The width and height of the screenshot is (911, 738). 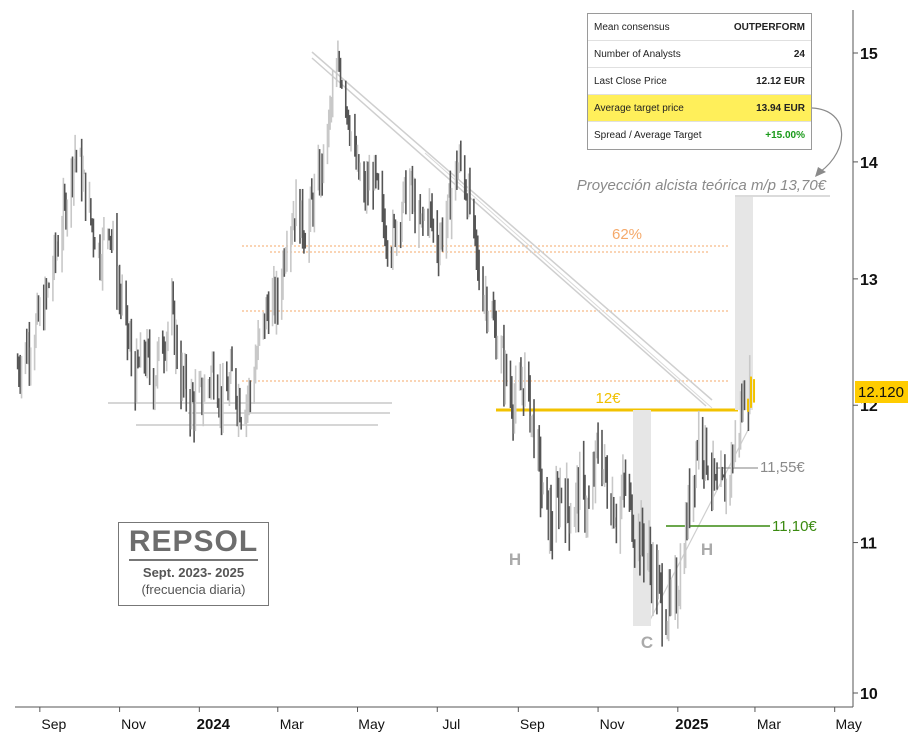 I want to click on last-price-label: 12.120, so click(x=881, y=392).